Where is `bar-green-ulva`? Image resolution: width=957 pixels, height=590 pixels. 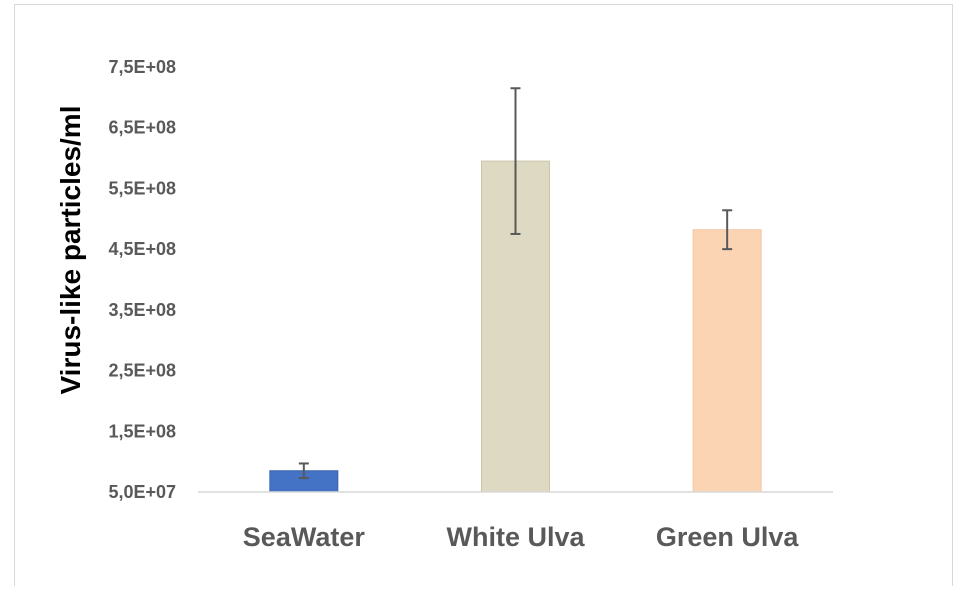 bar-green-ulva is located at coordinates (727, 361).